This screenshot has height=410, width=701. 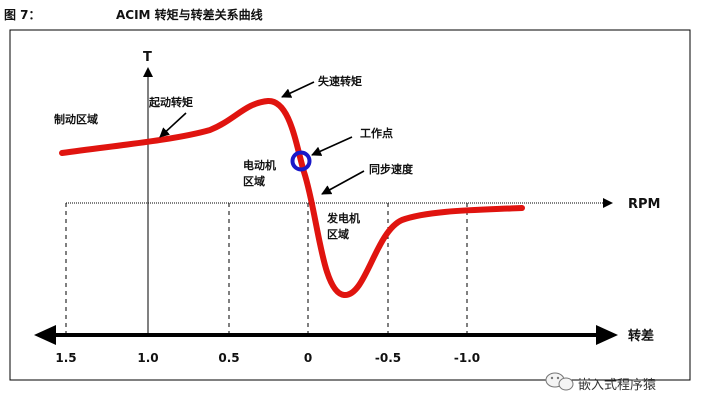 I want to click on y-axis-label: T, so click(x=147, y=57).